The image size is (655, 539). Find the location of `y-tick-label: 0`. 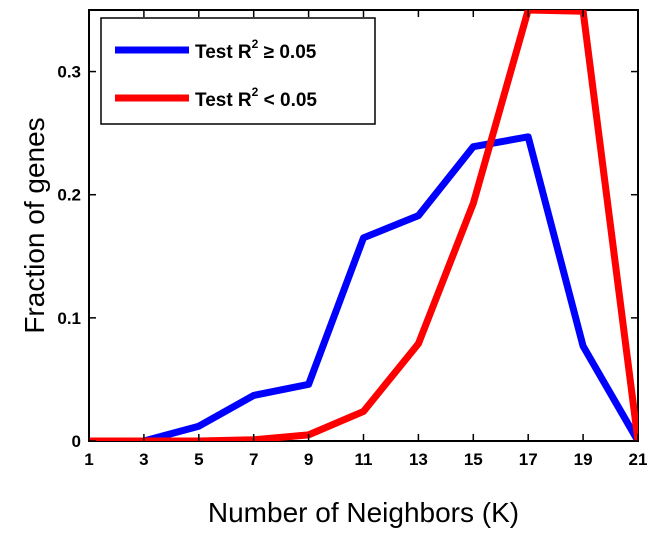

y-tick-label: 0 is located at coordinates (76, 441).